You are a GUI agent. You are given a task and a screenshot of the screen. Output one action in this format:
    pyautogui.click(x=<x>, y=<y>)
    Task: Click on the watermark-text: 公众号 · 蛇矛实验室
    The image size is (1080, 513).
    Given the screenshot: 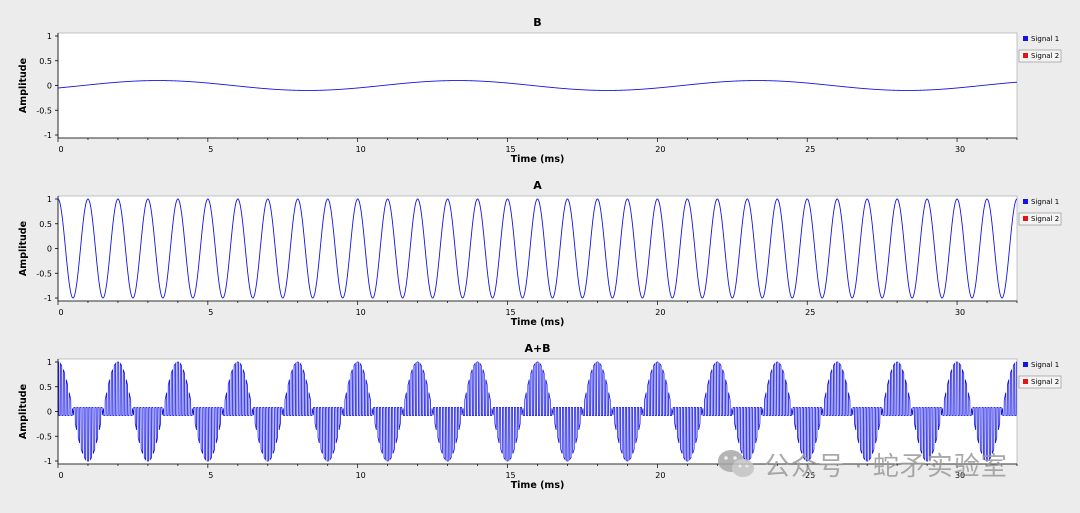 What is the action you would take?
    pyautogui.click(x=886, y=466)
    